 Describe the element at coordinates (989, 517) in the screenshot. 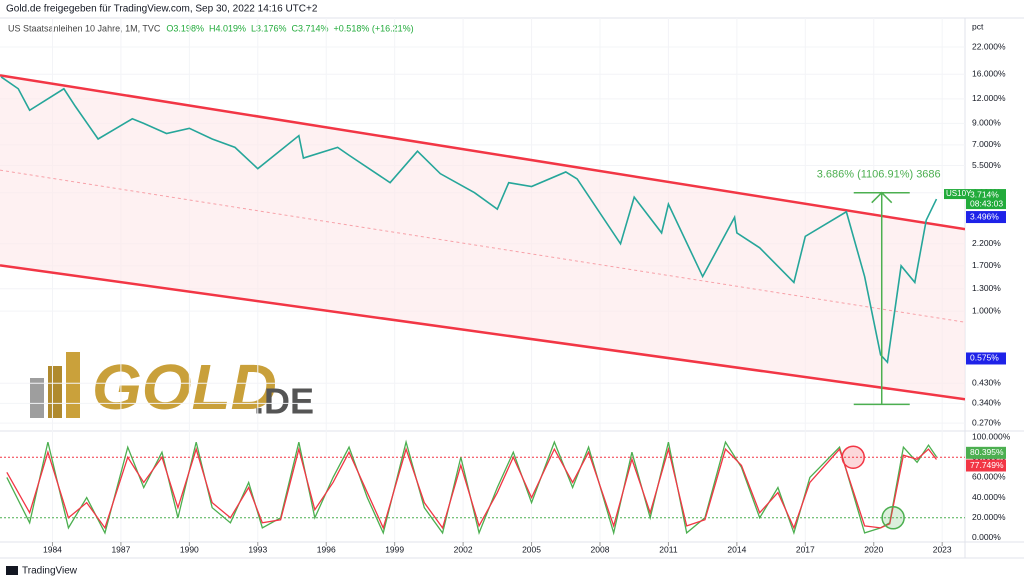

I see `y-tick-label: 20.000%` at that location.